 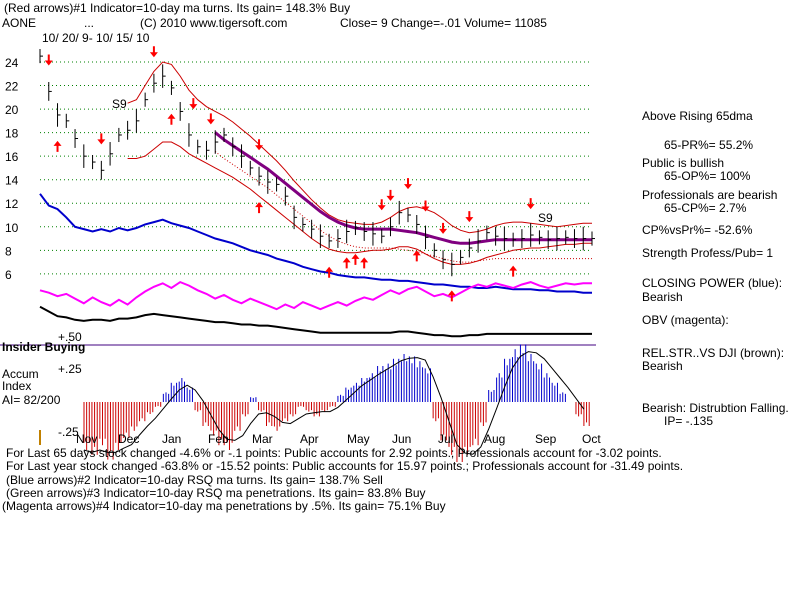 I want to click on month-label-sep: Sep, so click(x=546, y=439).